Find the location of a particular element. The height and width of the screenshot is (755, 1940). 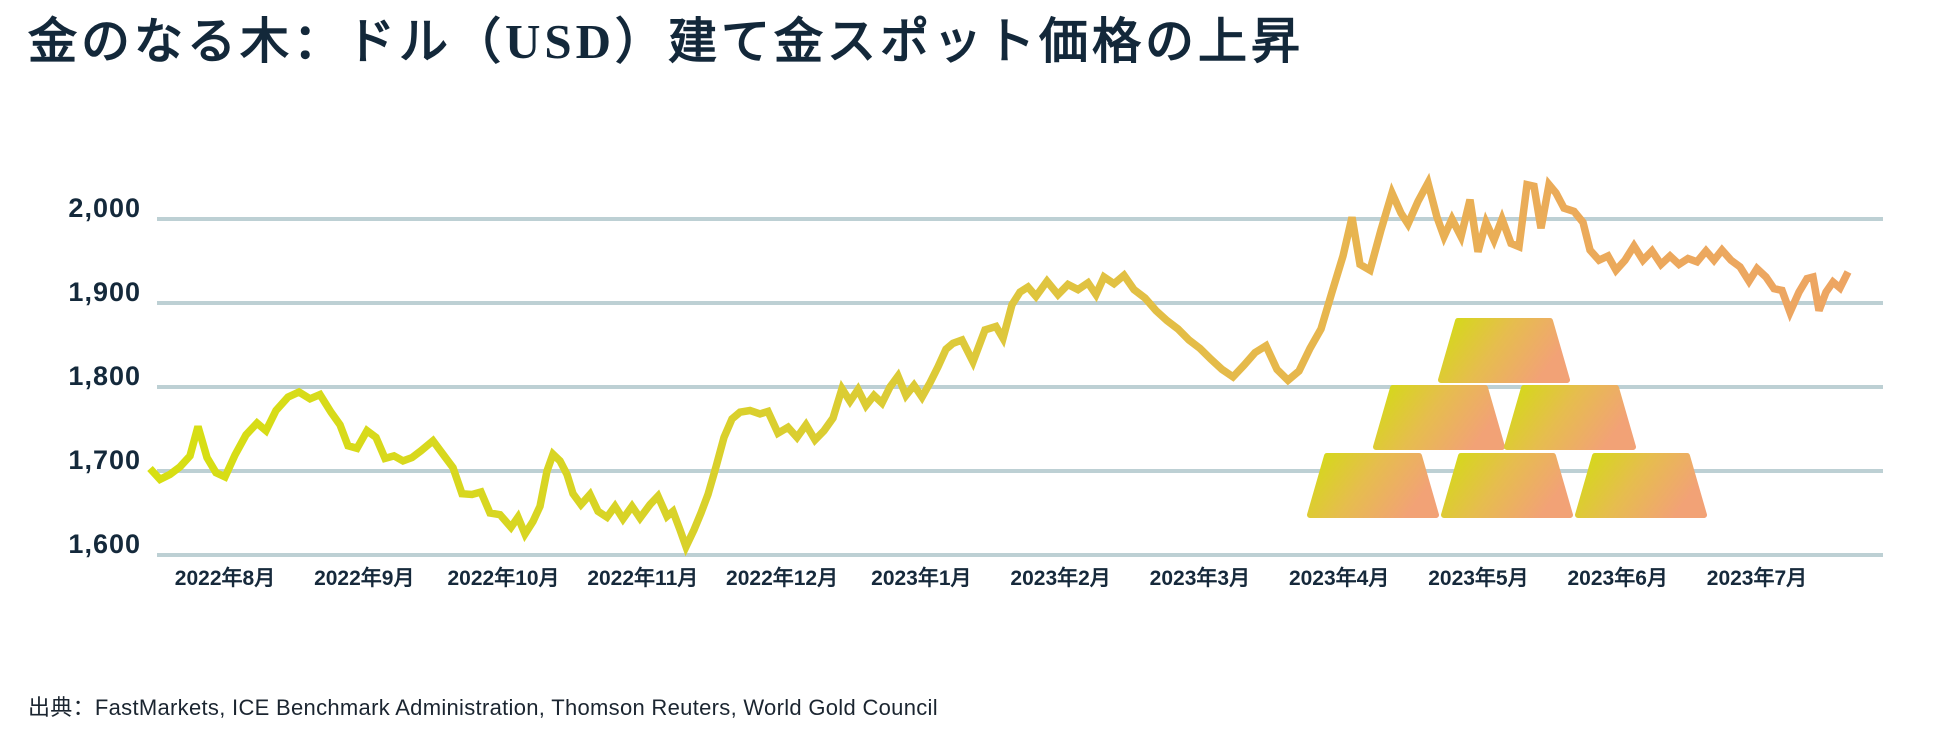

page-title: 金のなる木：ドル（USD）建て金スポット価格の上昇 is located at coordinates (666, 41).